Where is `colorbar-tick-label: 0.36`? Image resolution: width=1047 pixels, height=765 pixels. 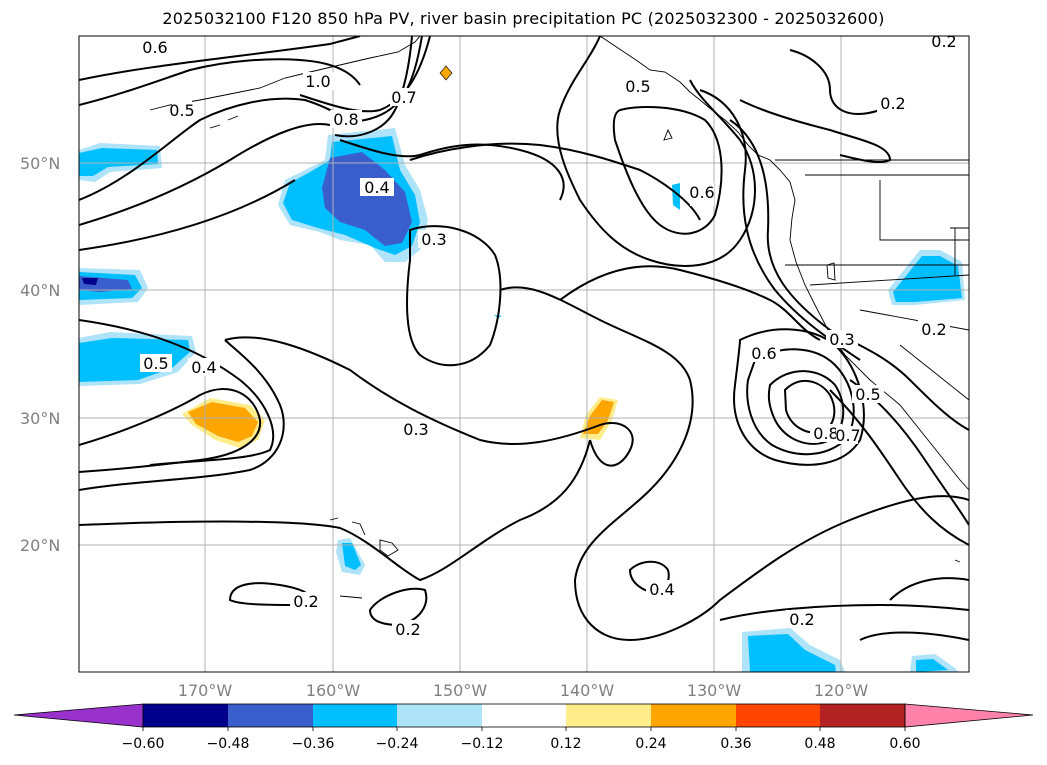
colorbar-tick-label: 0.36 is located at coordinates (735, 744).